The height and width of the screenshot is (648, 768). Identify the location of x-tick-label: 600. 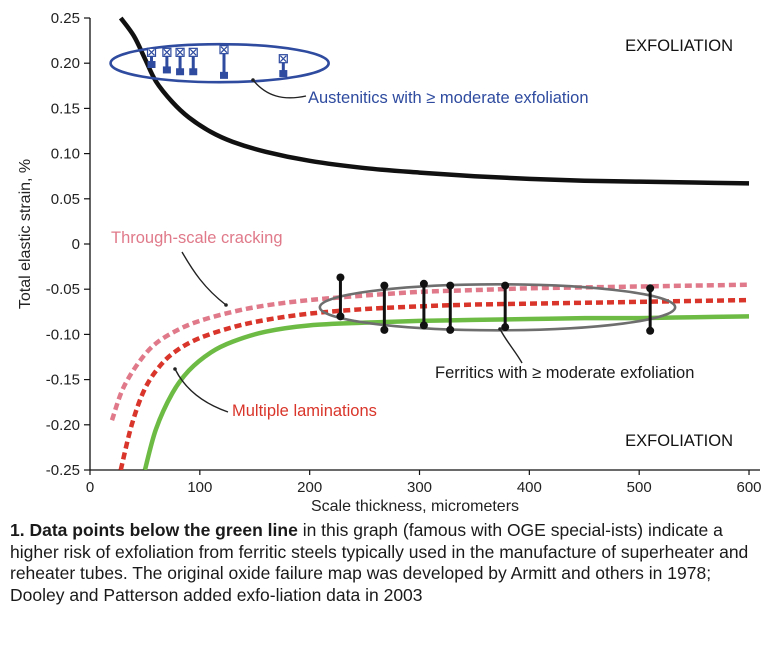
(749, 487).